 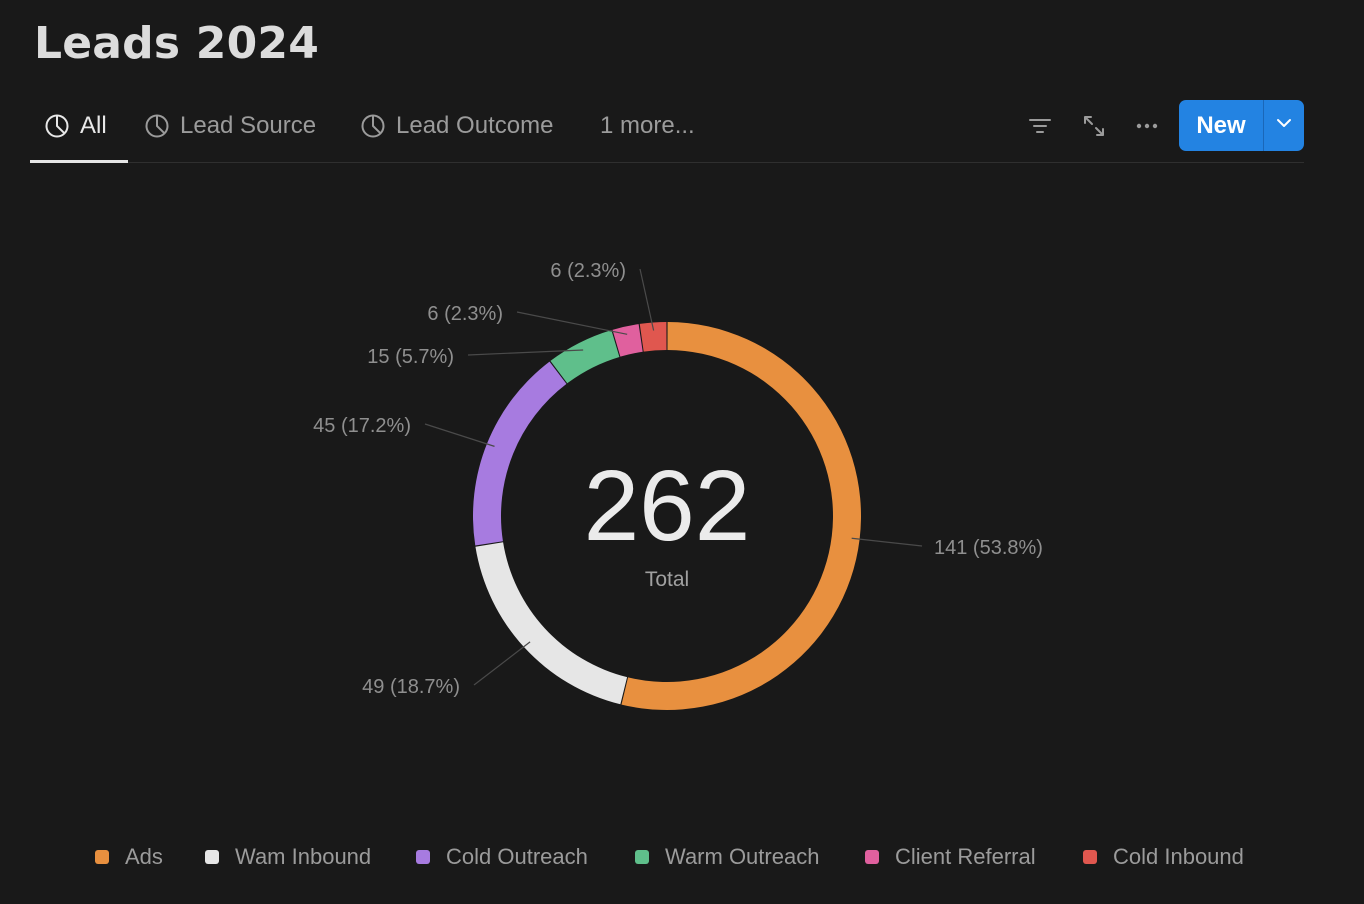 I want to click on tab-lead-source: Lead Source, so click(x=230, y=126).